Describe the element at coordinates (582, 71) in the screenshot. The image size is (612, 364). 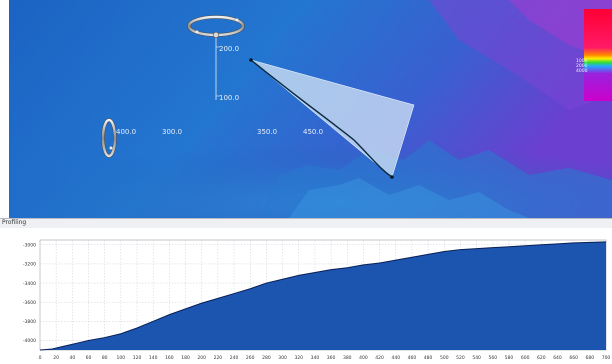
I see `legend-value-4000: 4000` at that location.